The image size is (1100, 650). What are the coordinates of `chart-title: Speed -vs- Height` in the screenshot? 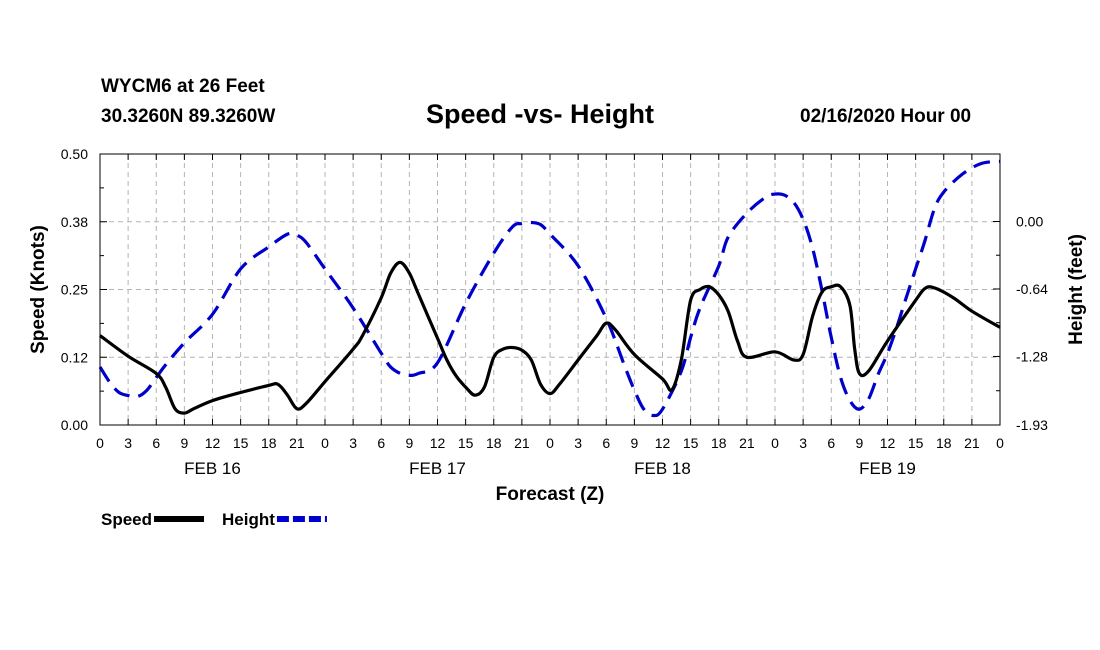 It's located at (540, 114).